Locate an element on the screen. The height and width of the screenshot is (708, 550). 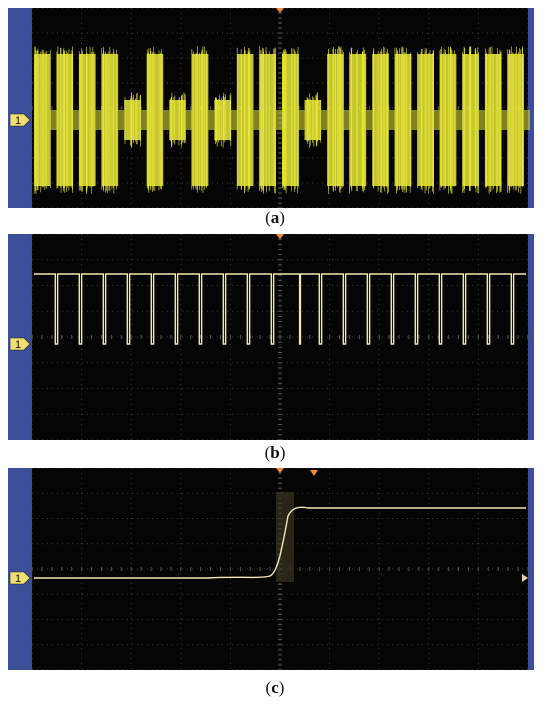
caption-b-open: ( is located at coordinates (267, 452).